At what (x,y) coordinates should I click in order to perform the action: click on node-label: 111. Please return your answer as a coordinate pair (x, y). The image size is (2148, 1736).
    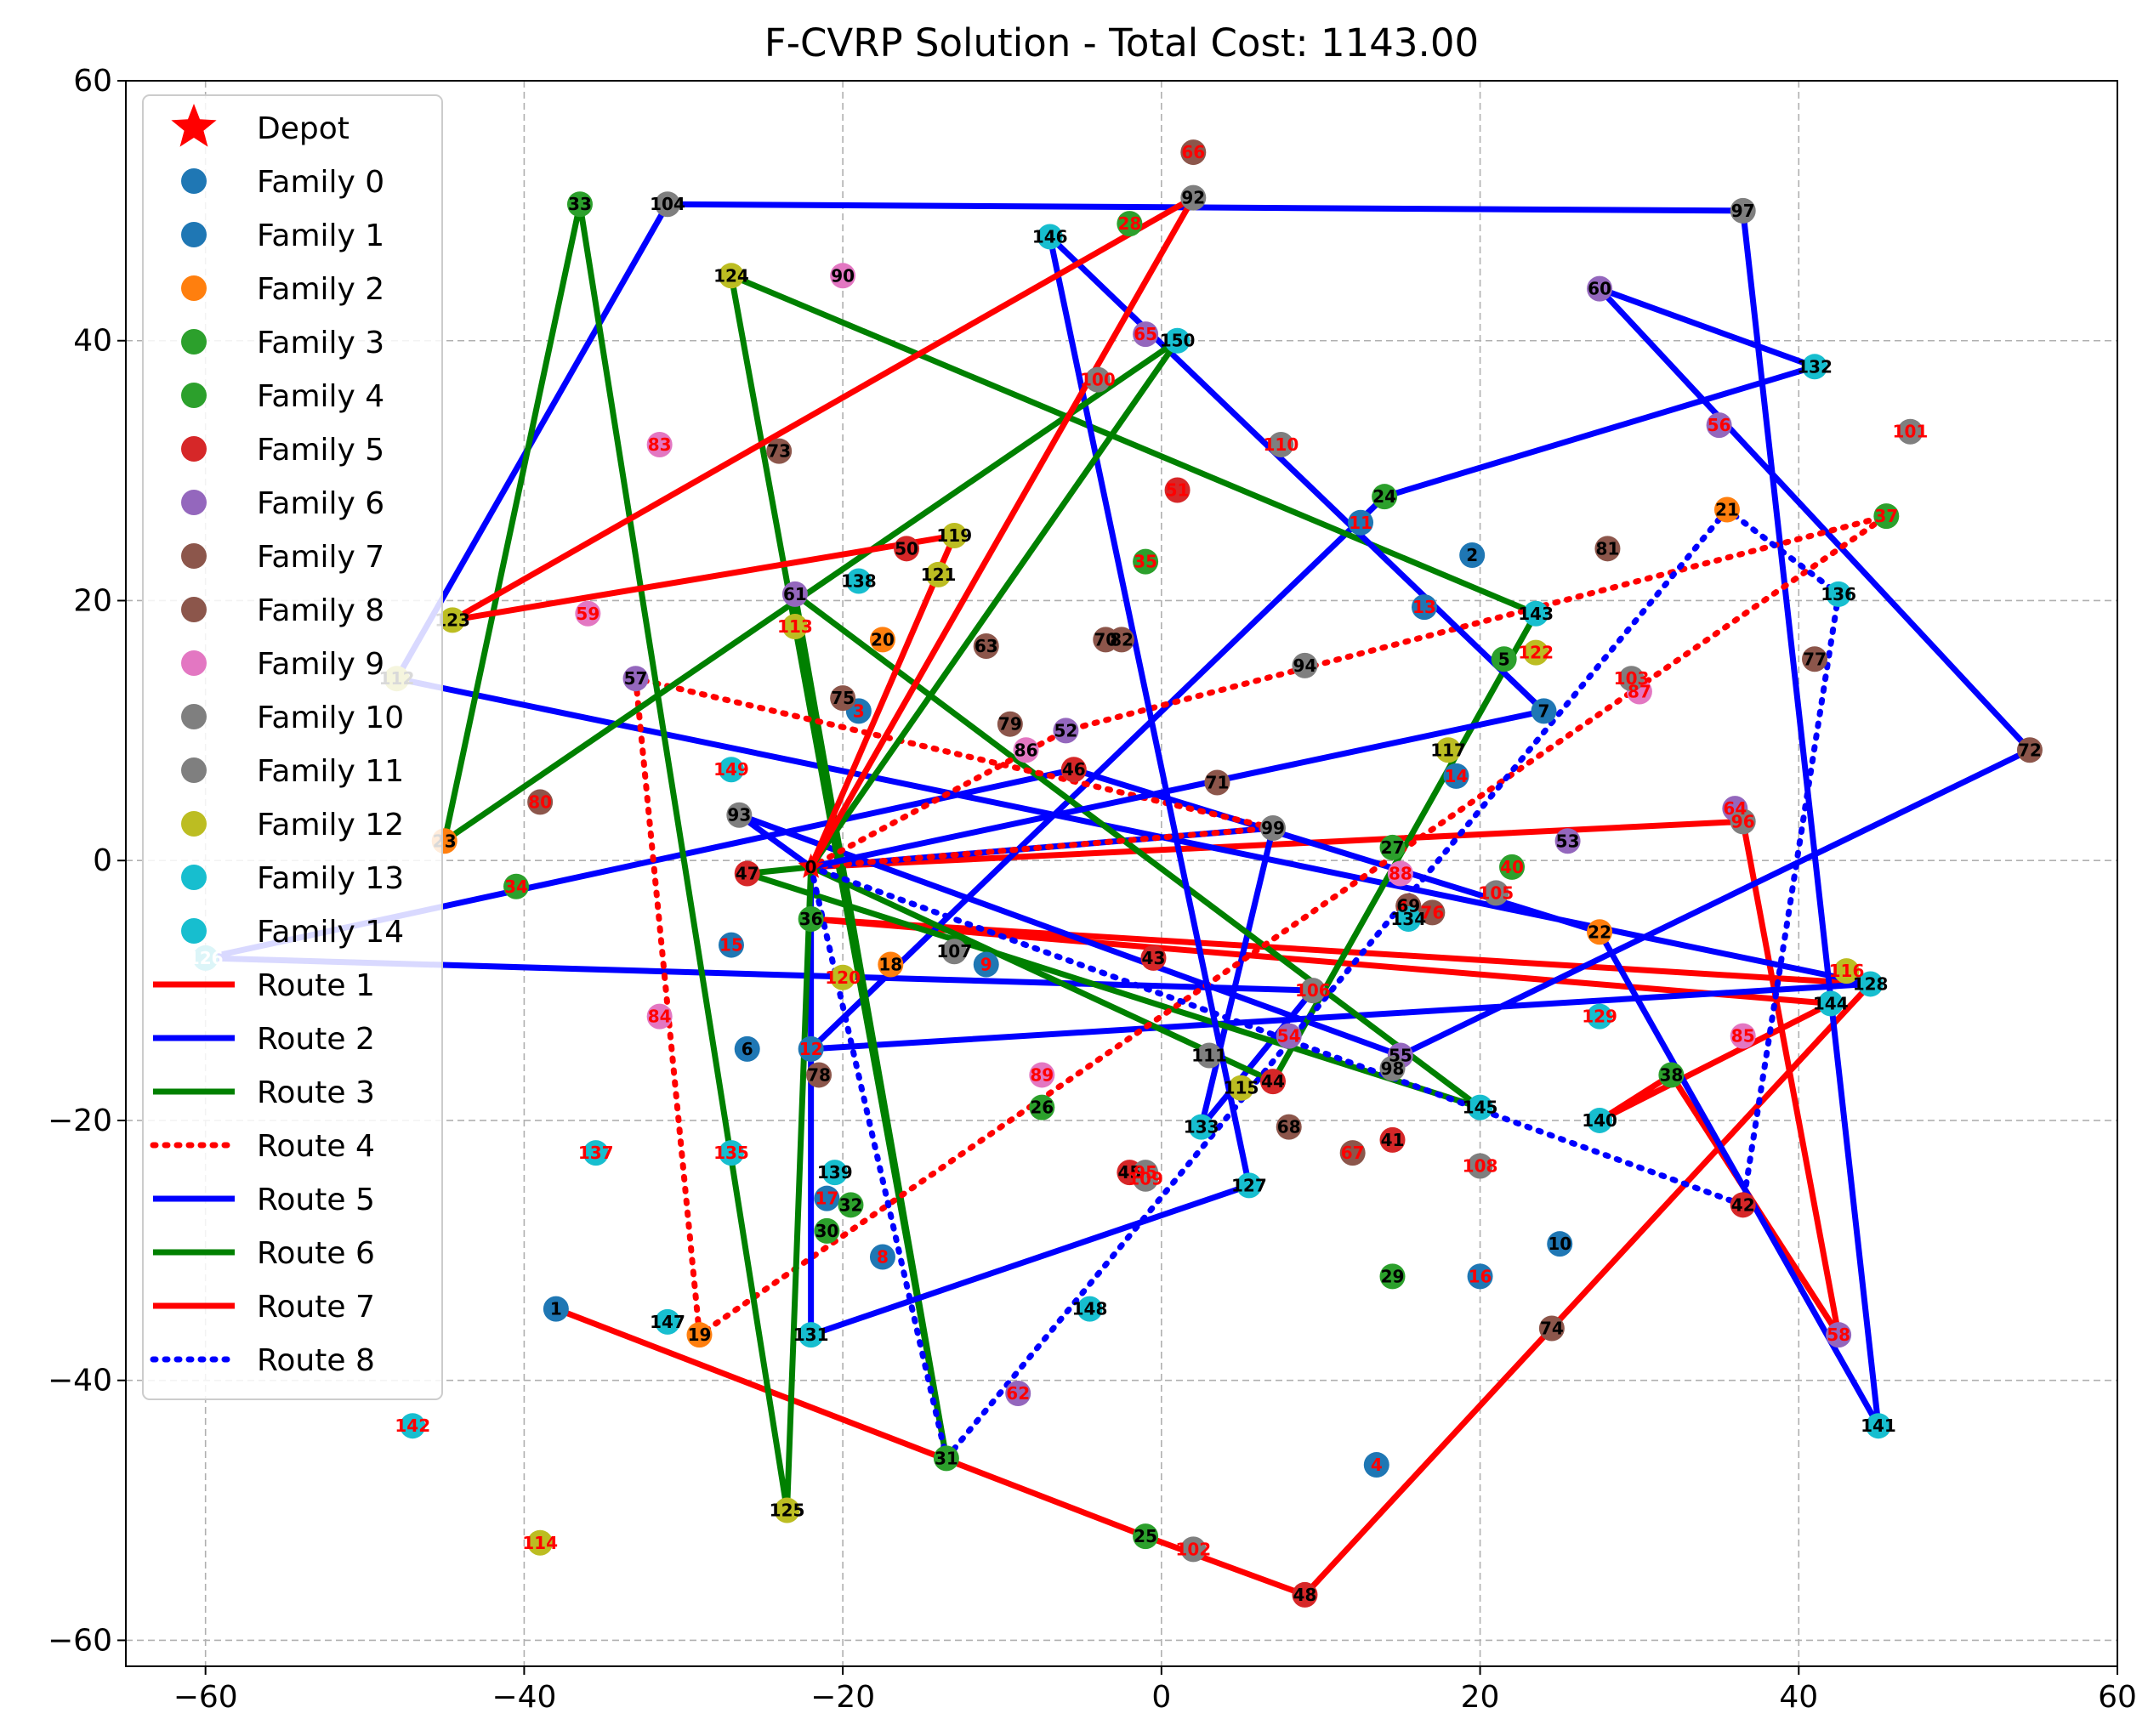
    Looking at the image, I should click on (1209, 1056).